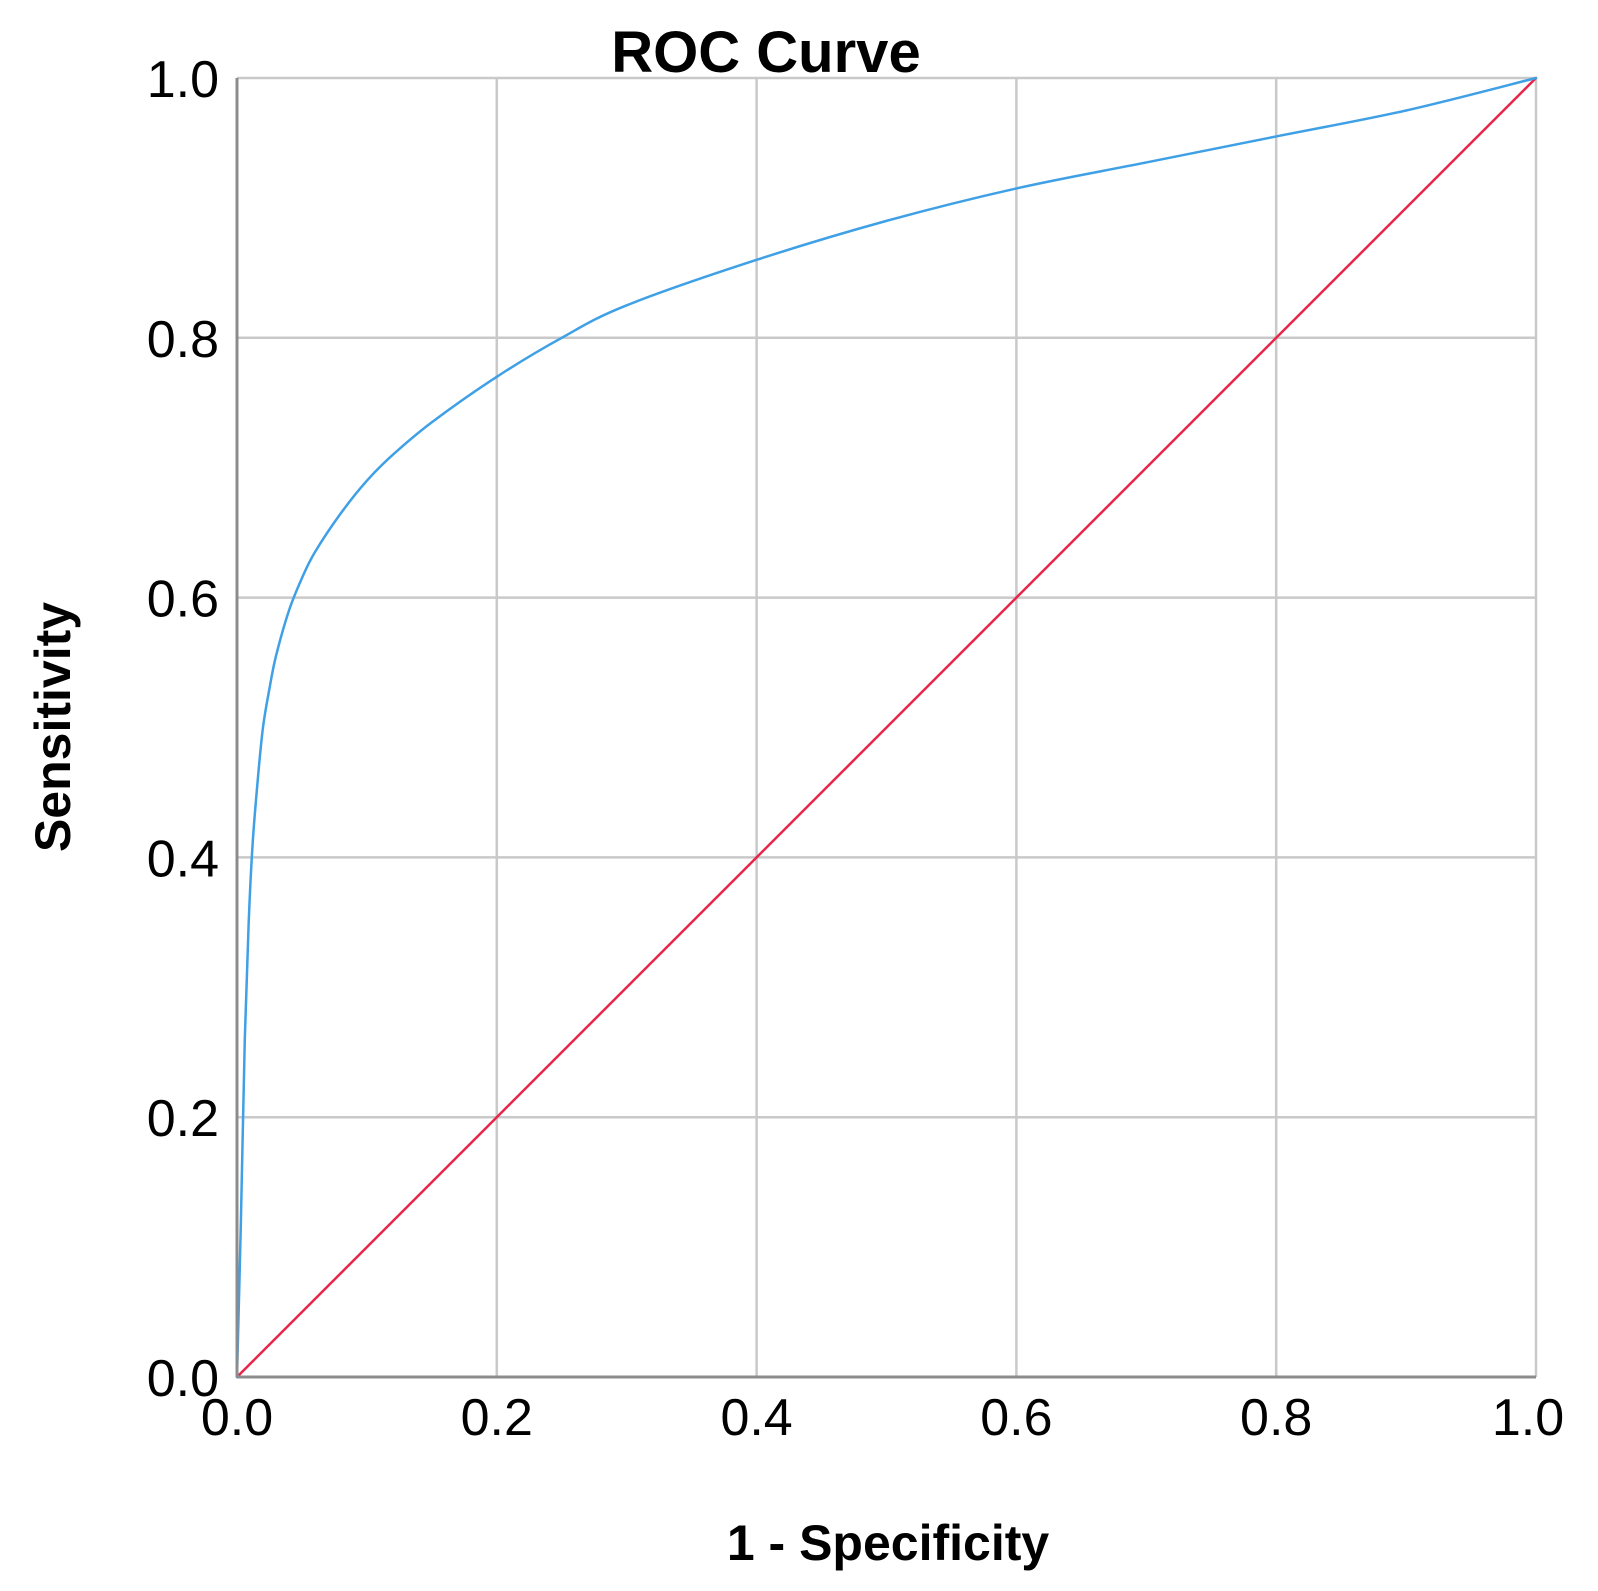  I want to click on x-tick-label: 0.8, so click(1276, 1418).